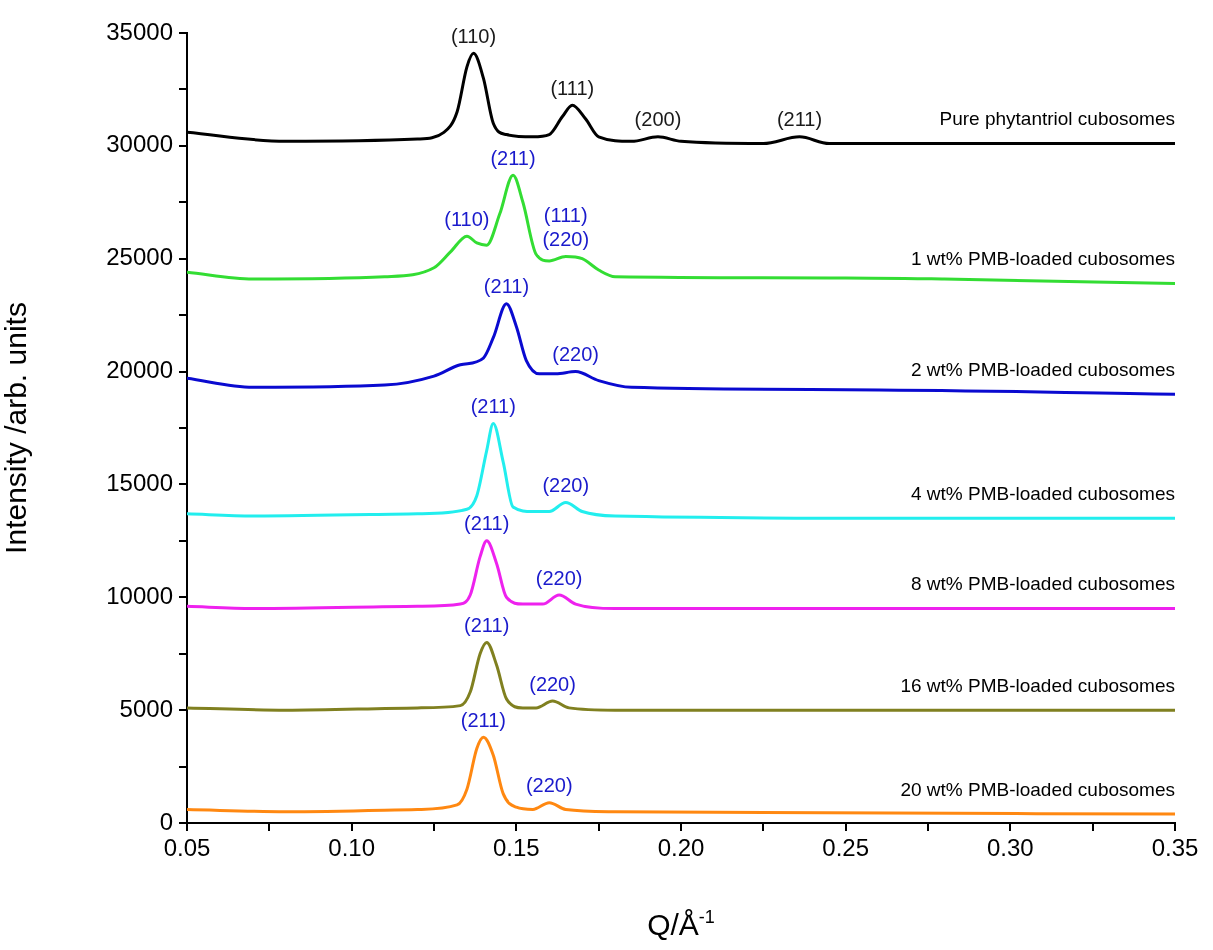 The width and height of the screenshot is (1213, 950). Describe the element at coordinates (166, 821) in the screenshot. I see `y-tick-label: 0` at that location.